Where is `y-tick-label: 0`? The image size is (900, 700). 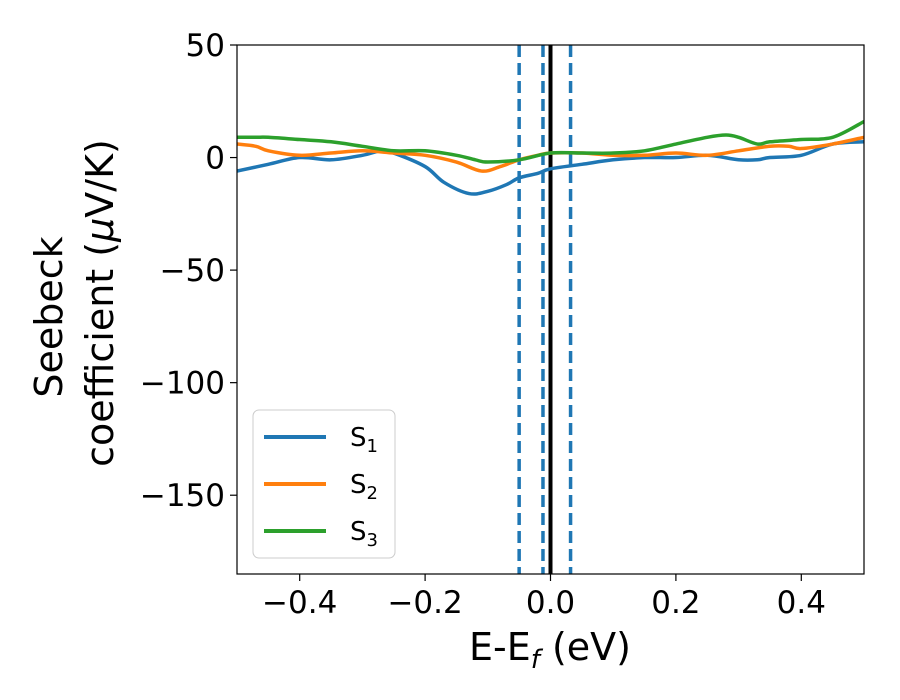 y-tick-label: 0 is located at coordinates (215, 159).